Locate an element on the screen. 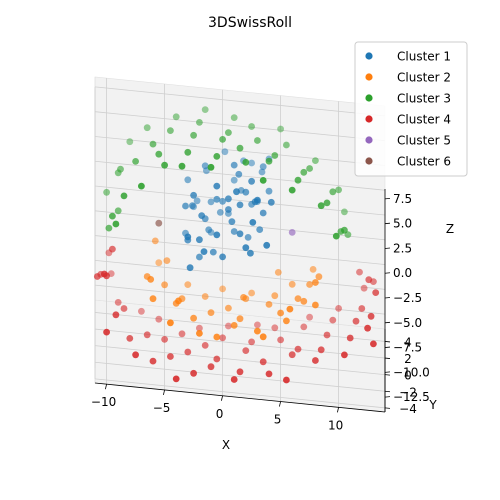 This screenshot has width=500, height=500. legend-item: Cluster 4 is located at coordinates (408, 120).